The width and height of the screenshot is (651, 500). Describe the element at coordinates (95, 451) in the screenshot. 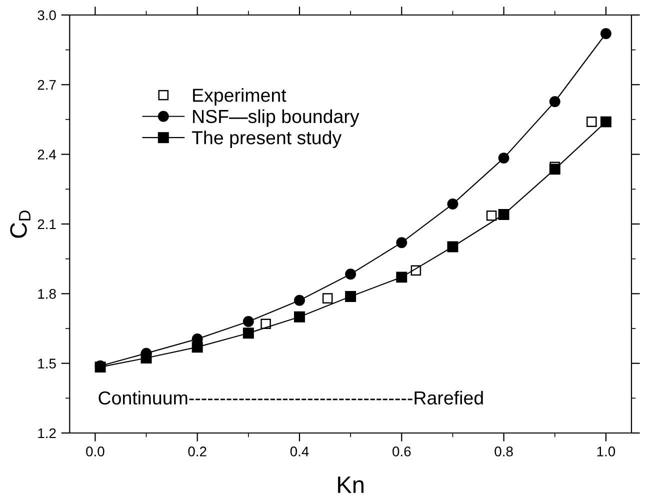

I see `x-tick-label: 0.0` at that location.